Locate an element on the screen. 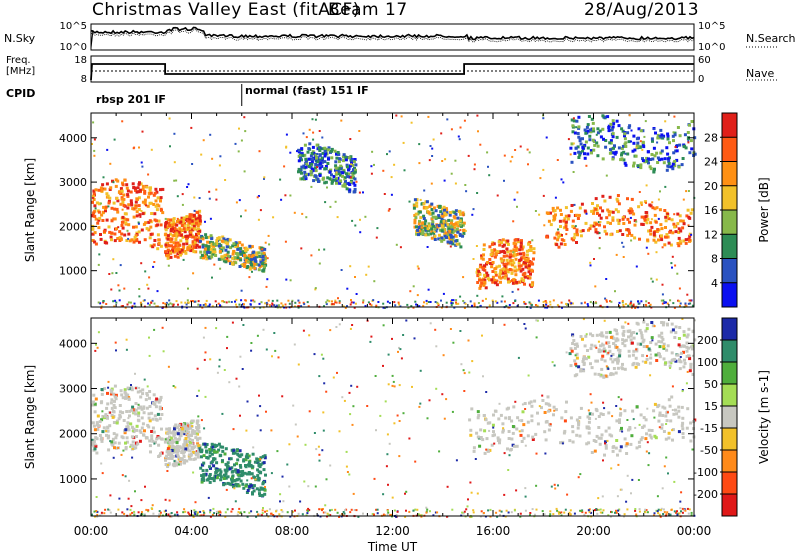  freq-tick-bottom: 8 is located at coordinates (84, 79).